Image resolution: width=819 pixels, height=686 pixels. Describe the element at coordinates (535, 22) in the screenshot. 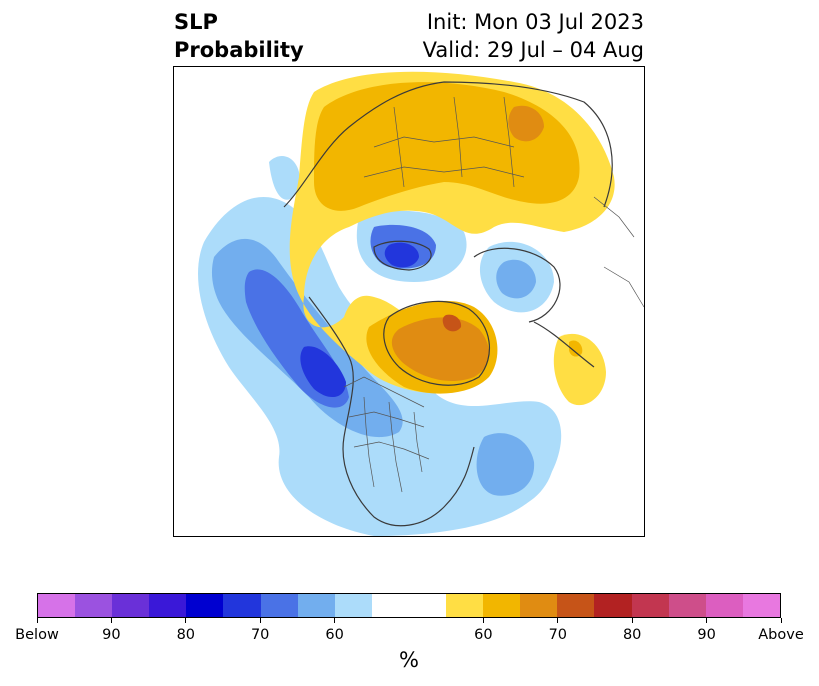

I see `init-date: Init: Mon 03 Jul 2023` at that location.